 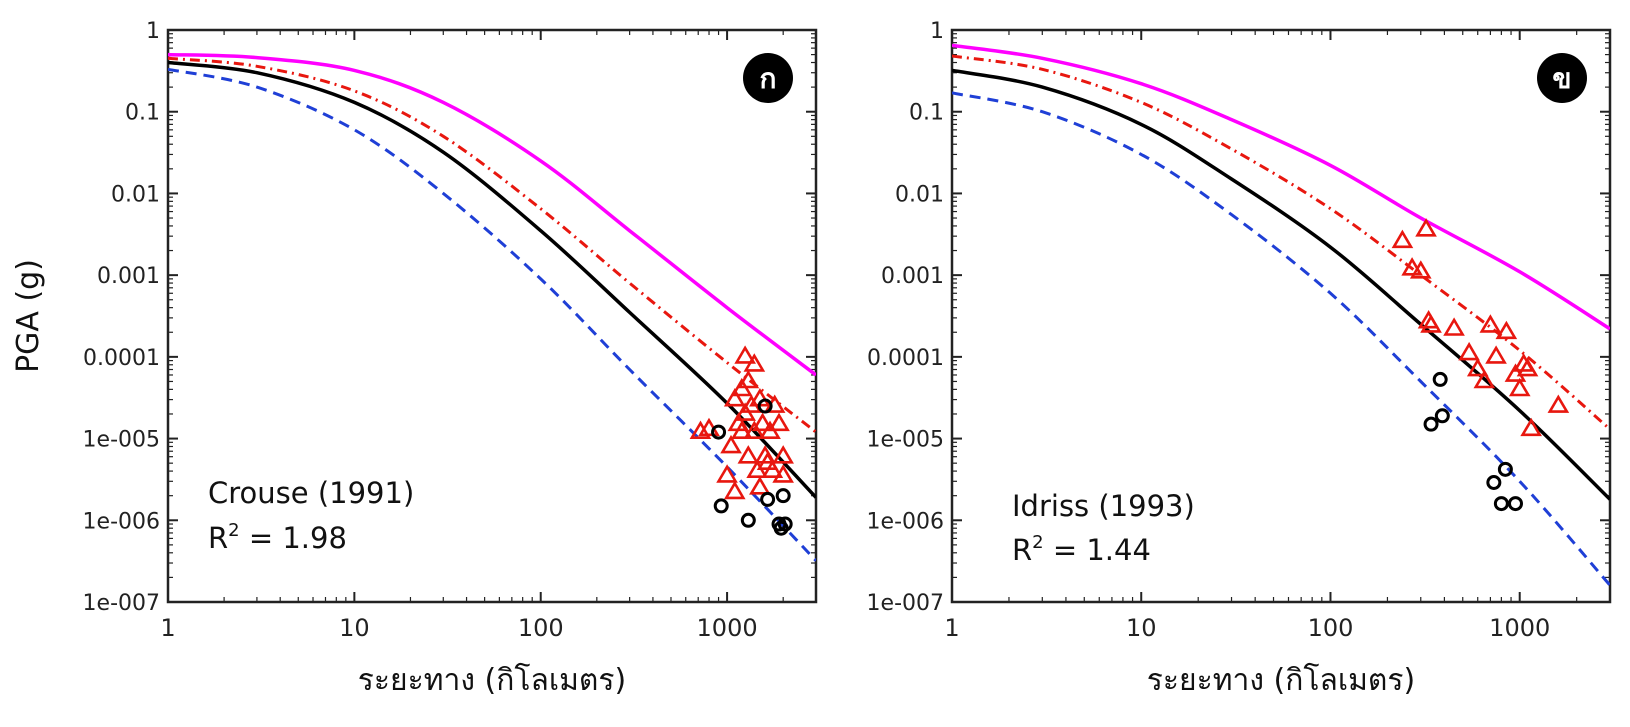 I want to click on panel-badge-label: ก, so click(x=768, y=78).